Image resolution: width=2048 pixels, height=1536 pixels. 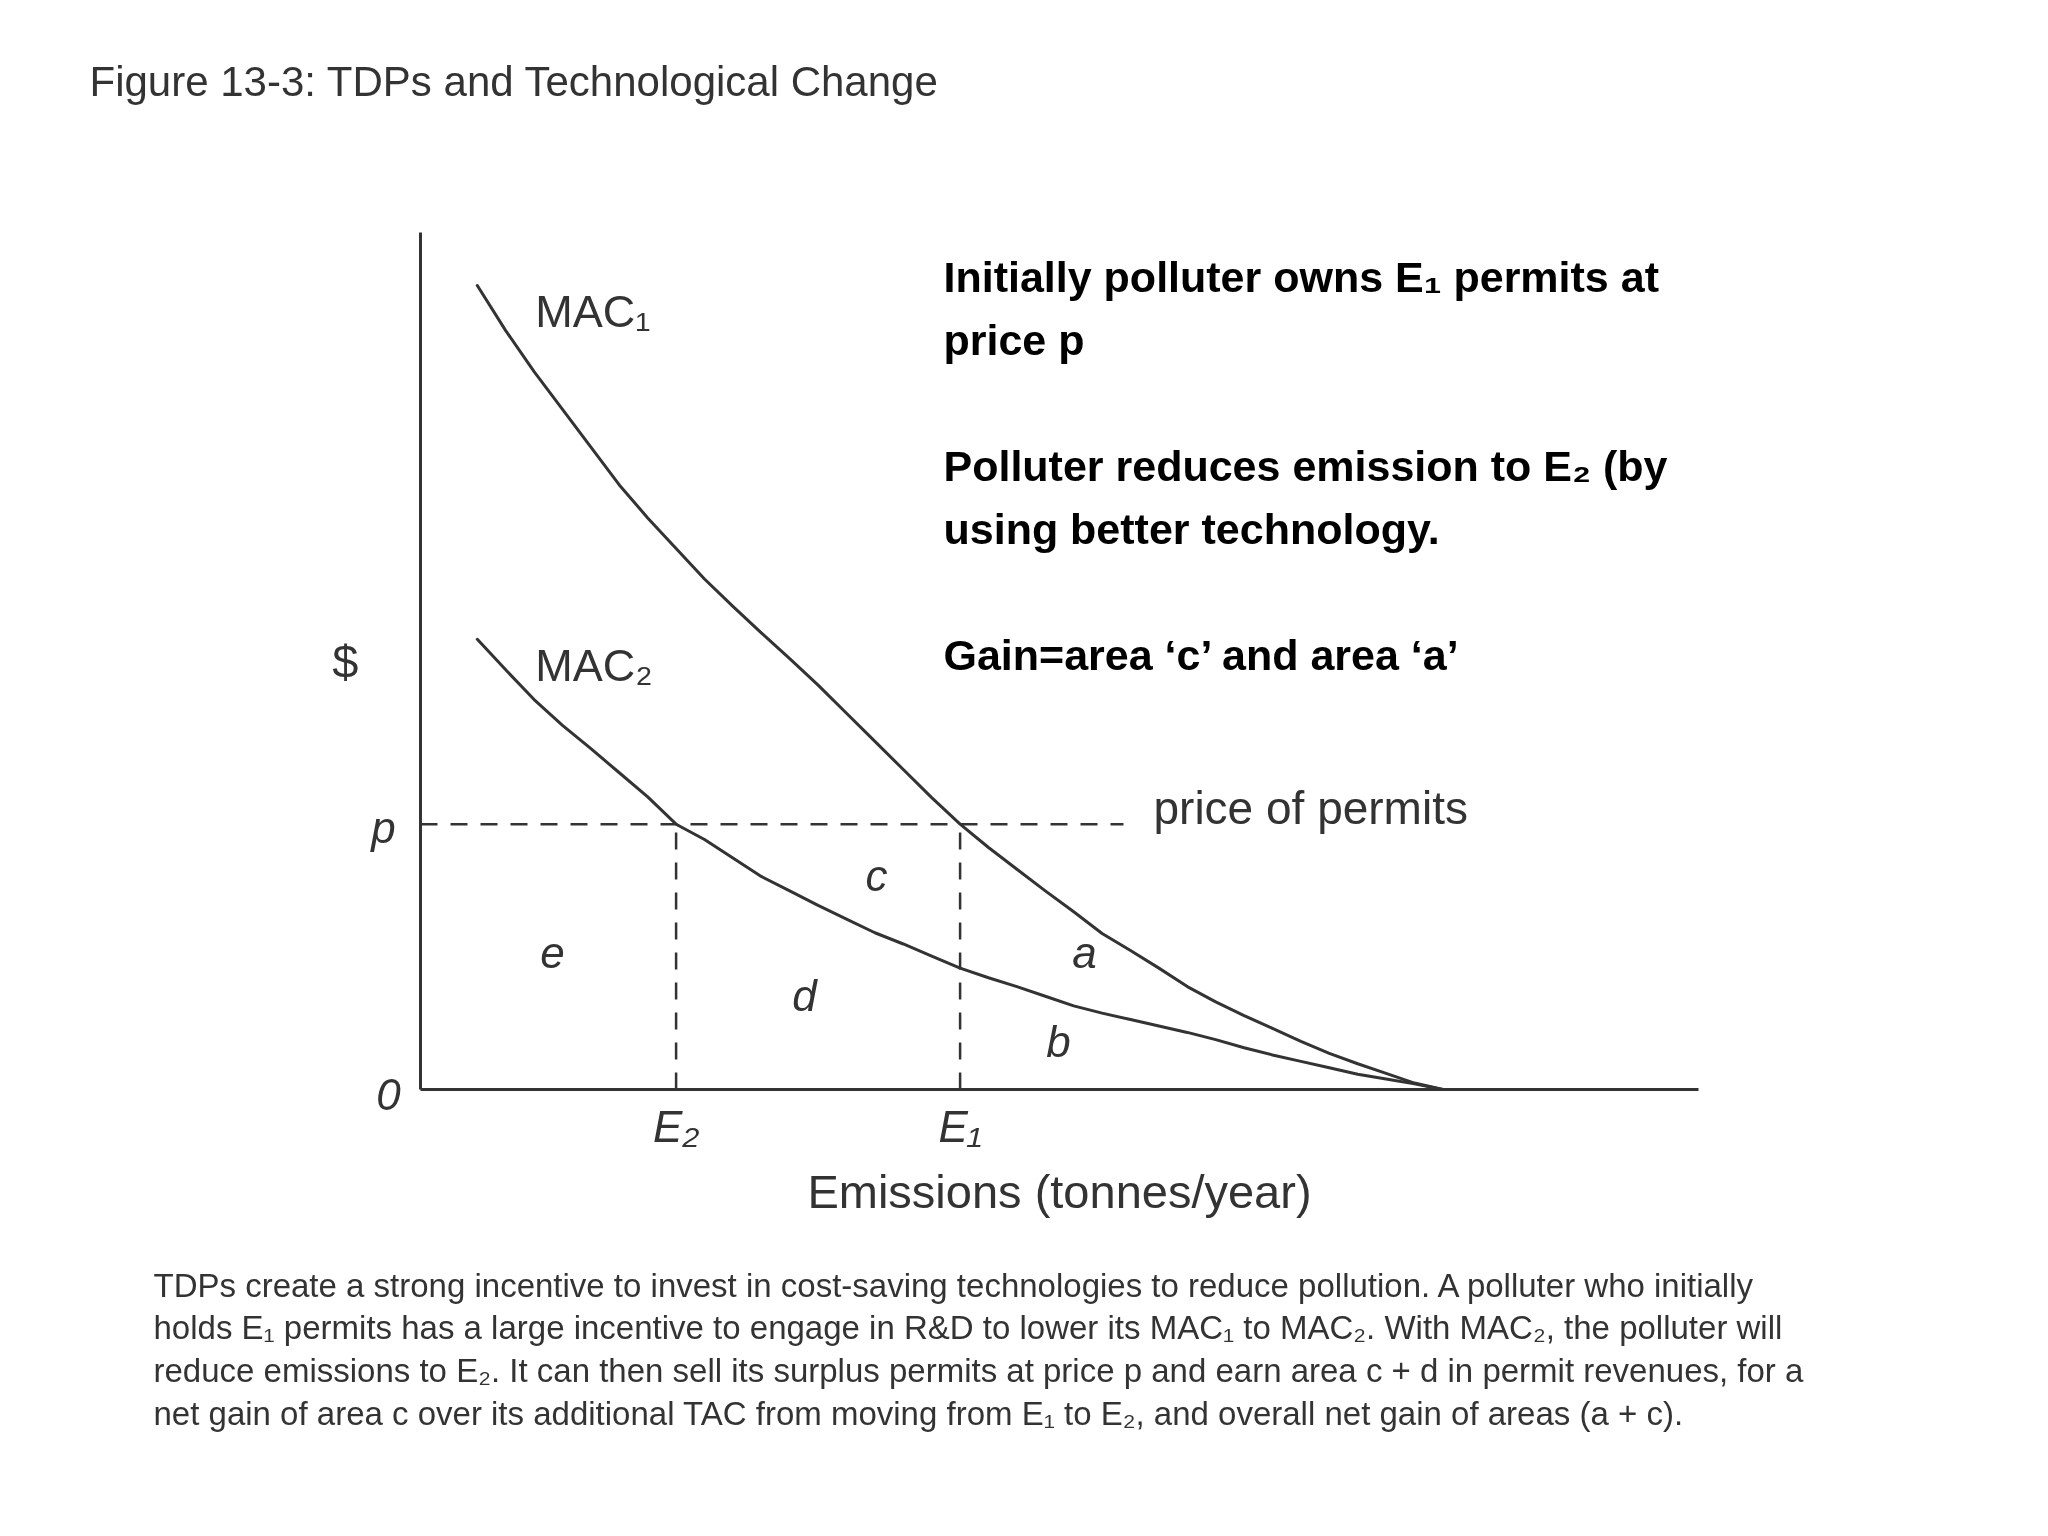 What do you see at coordinates (1058, 1041) in the screenshot?
I see `annotation: b` at bounding box center [1058, 1041].